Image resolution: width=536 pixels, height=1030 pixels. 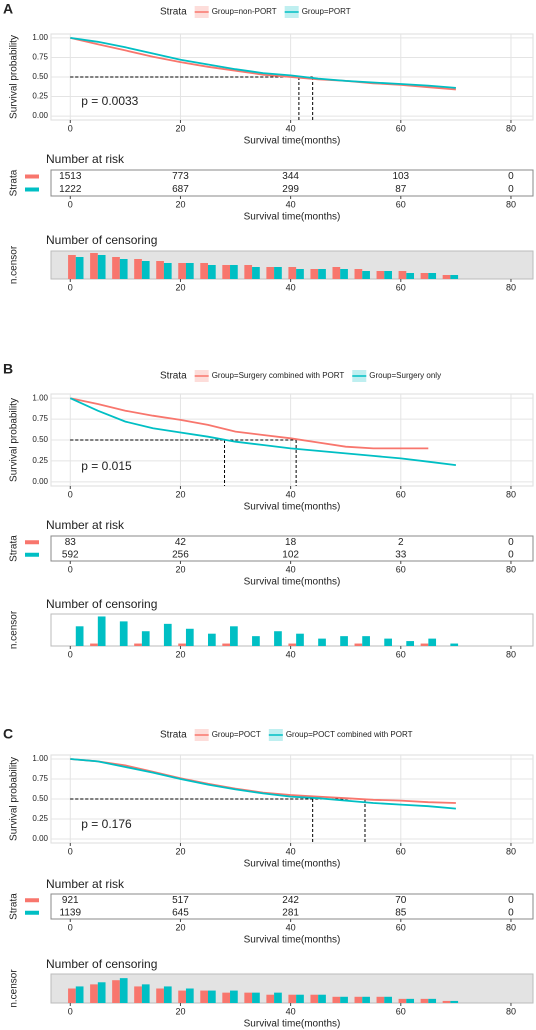 What do you see at coordinates (181, 542) in the screenshot?
I see `risk-count: 42` at bounding box center [181, 542].